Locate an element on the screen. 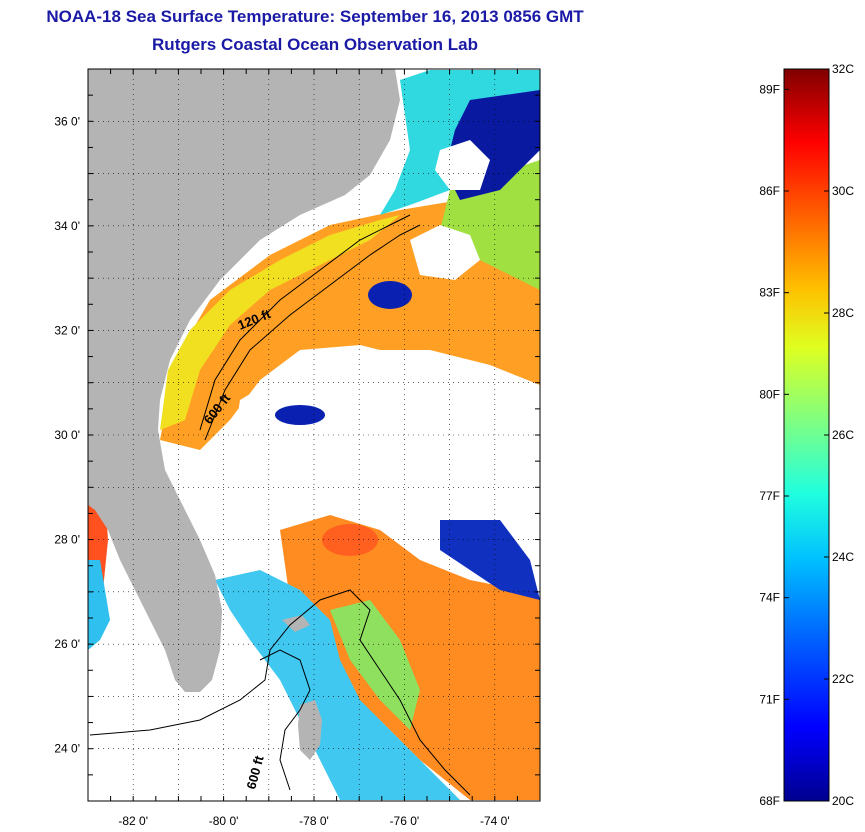  x-tick-label: -78 0' is located at coordinates (314, 821).